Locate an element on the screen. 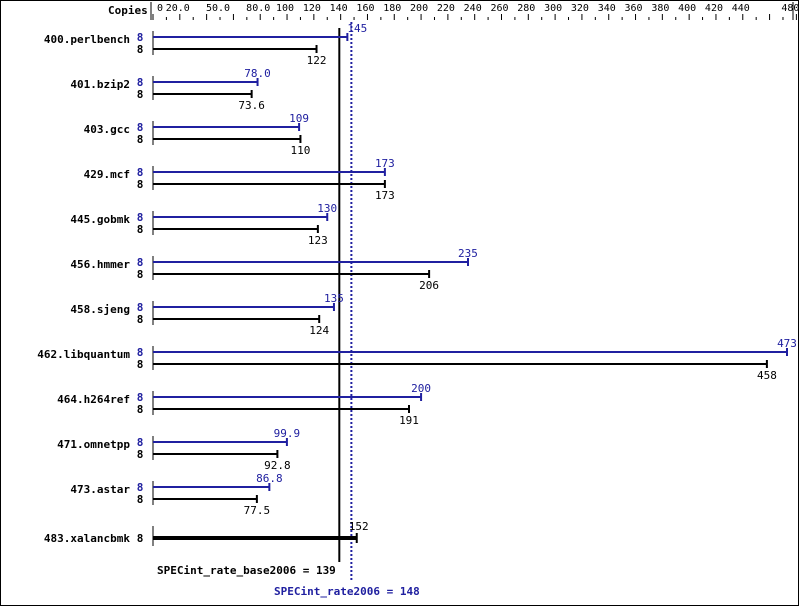 This screenshot has height=606, width=799. tick-label: 260 is located at coordinates (499, 8).